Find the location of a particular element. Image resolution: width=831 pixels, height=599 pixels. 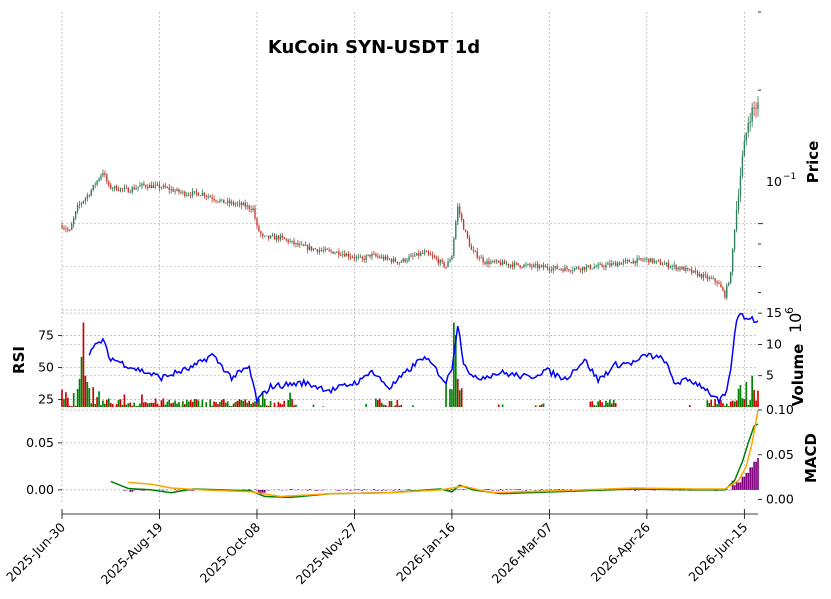

rsi-tick-label: 75 is located at coordinates (46, 335).